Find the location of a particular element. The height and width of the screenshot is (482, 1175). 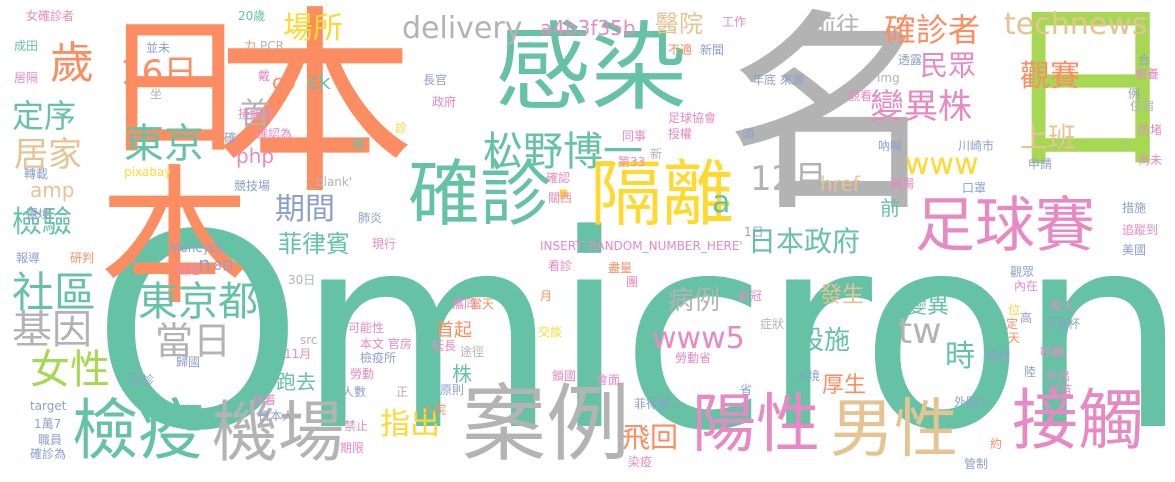

word-www: www is located at coordinates (942, 164).